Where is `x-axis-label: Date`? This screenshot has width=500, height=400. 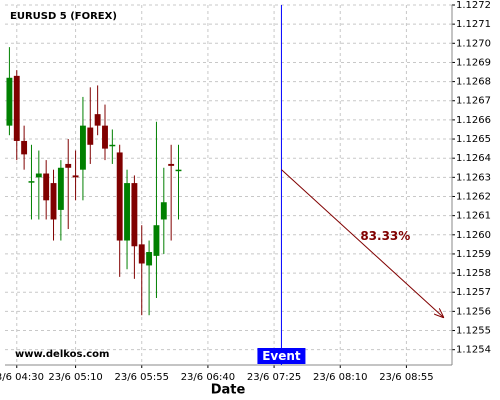
x-axis-label: Date is located at coordinates (228, 390).